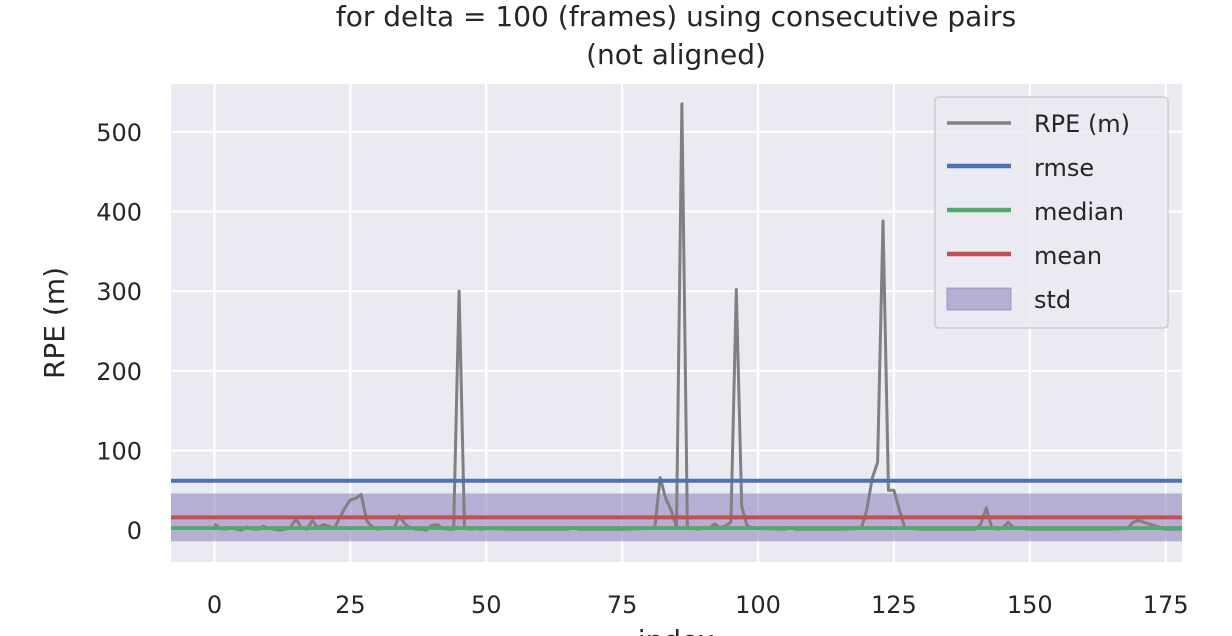 Image resolution: width=1232 pixels, height=636 pixels. Describe the element at coordinates (119, 212) in the screenshot. I see `y-tick-label: 400` at that location.